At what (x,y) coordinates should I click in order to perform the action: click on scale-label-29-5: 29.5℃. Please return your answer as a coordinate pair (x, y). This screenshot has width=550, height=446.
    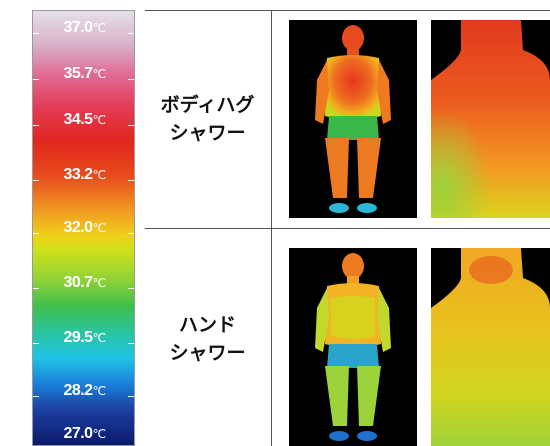
    Looking at the image, I should click on (84, 337).